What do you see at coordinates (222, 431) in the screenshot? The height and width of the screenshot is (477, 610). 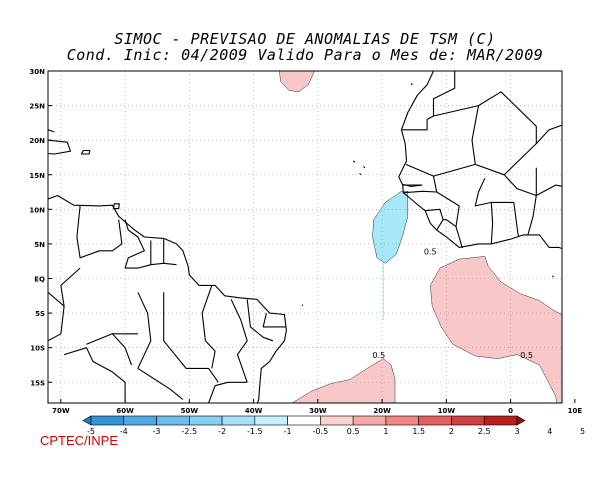 I see `legend-label: -2` at bounding box center [222, 431].